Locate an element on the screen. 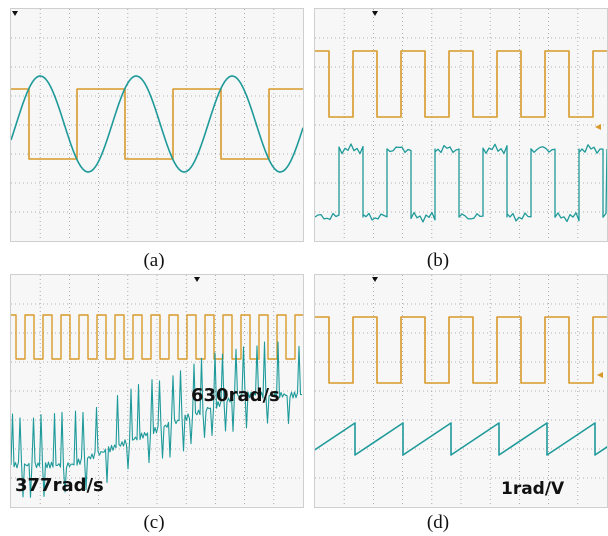 This screenshot has height=536, width=608. caption-d: (d) is located at coordinates (438, 522).